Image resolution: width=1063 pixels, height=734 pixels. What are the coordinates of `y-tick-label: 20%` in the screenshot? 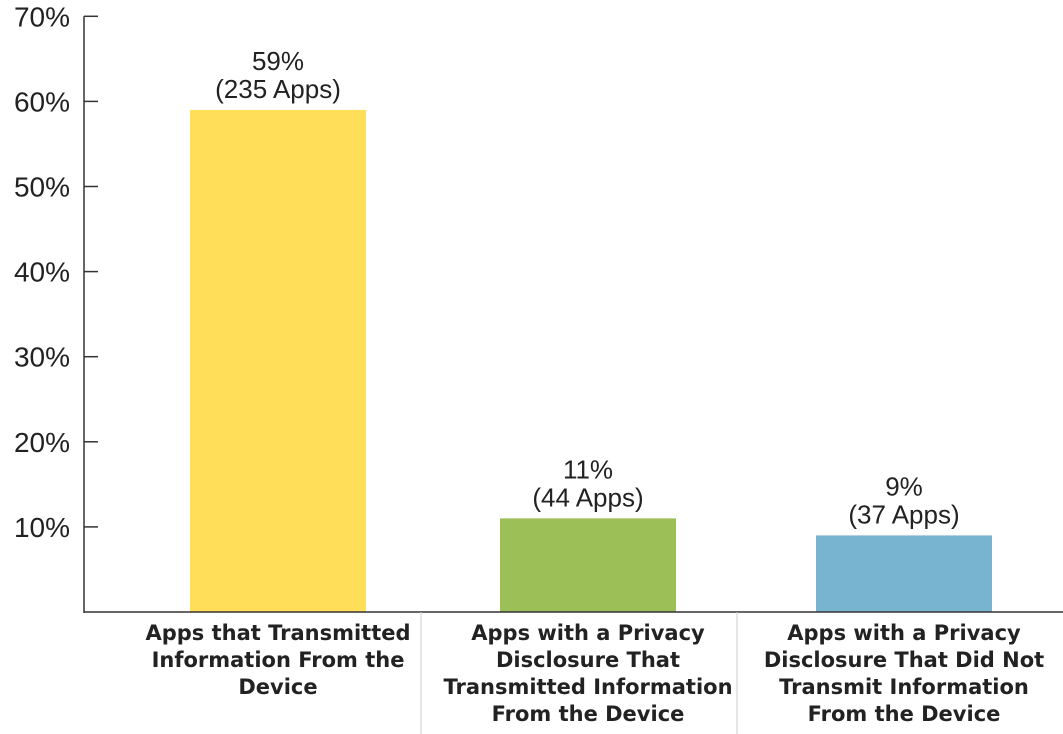 It's located at (42, 442).